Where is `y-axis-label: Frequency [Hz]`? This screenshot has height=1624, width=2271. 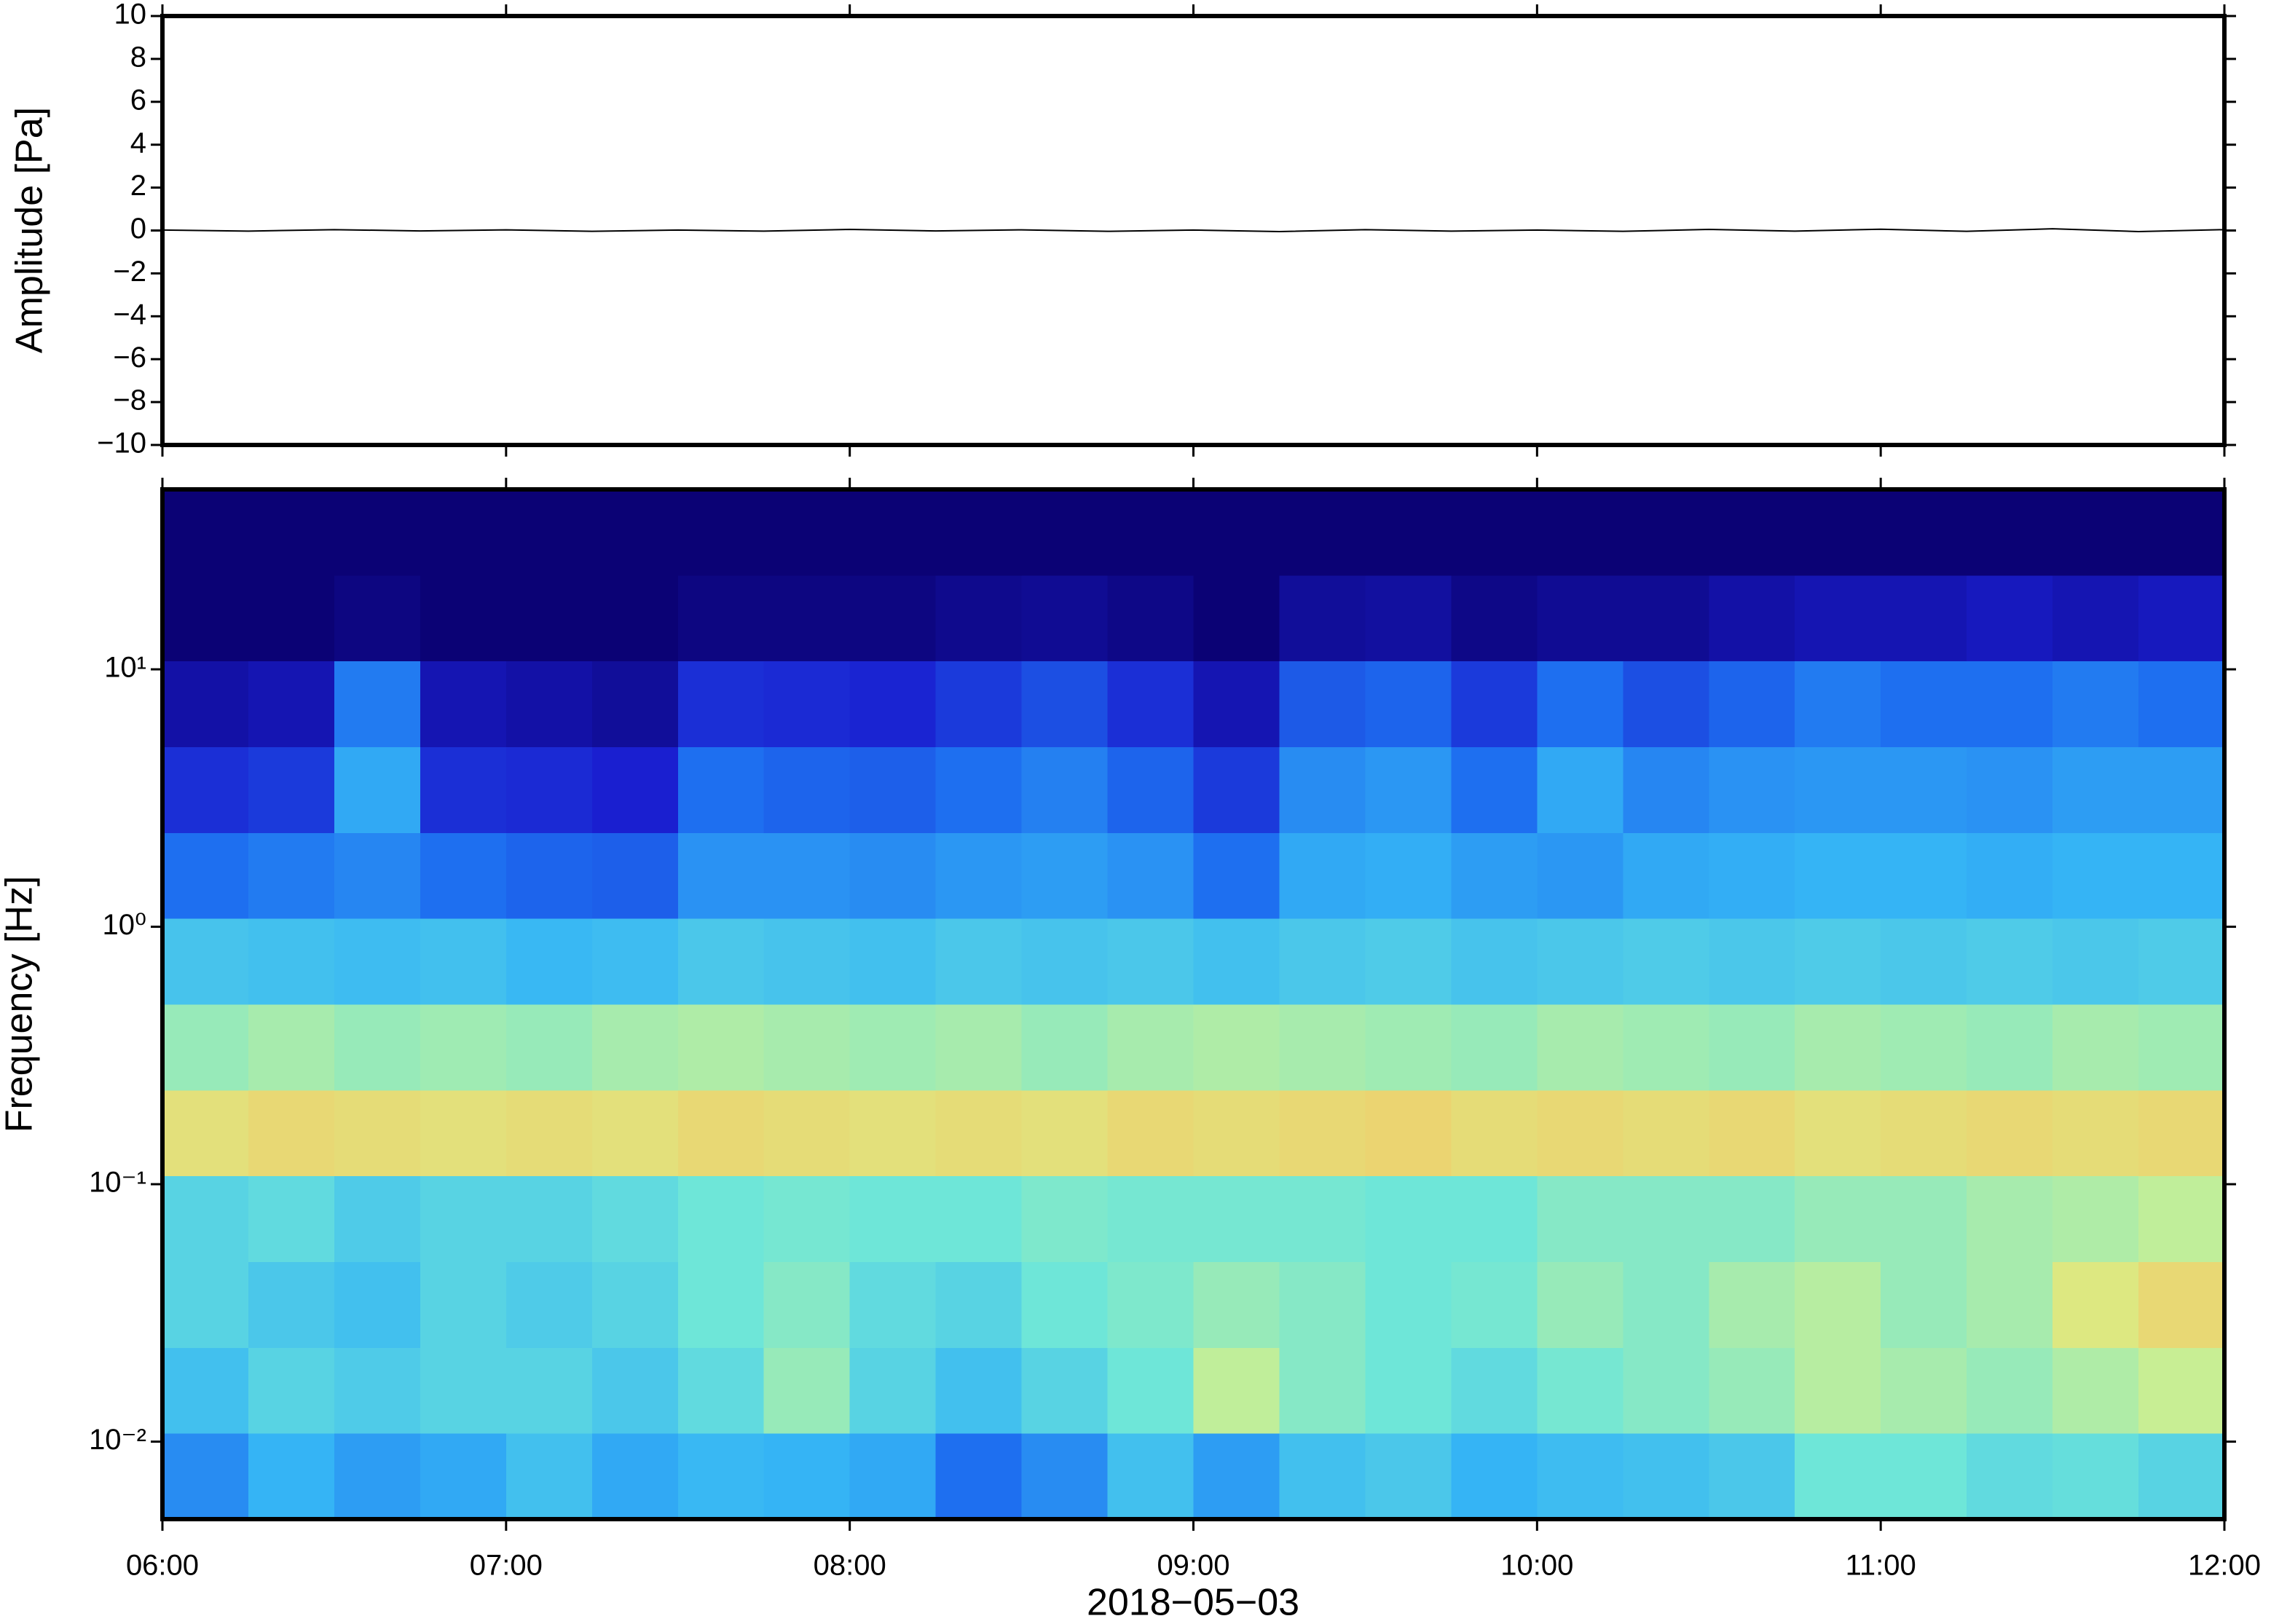 y-axis-label: Frequency [Hz] is located at coordinates (20, 1004).